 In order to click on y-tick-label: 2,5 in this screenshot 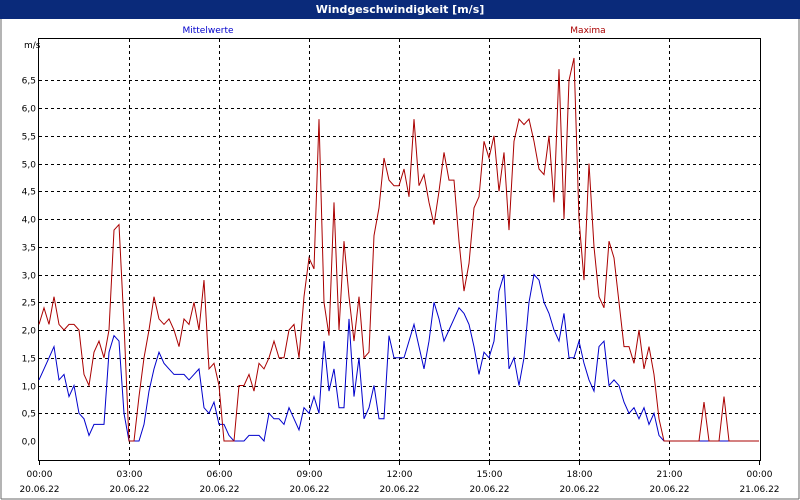, I will do `click(29, 304)`.